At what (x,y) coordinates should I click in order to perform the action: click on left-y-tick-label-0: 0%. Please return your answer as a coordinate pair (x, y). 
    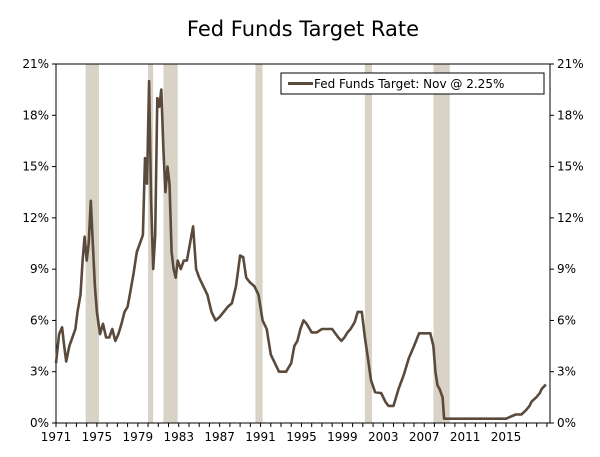
    Looking at the image, I should click on (39, 423).